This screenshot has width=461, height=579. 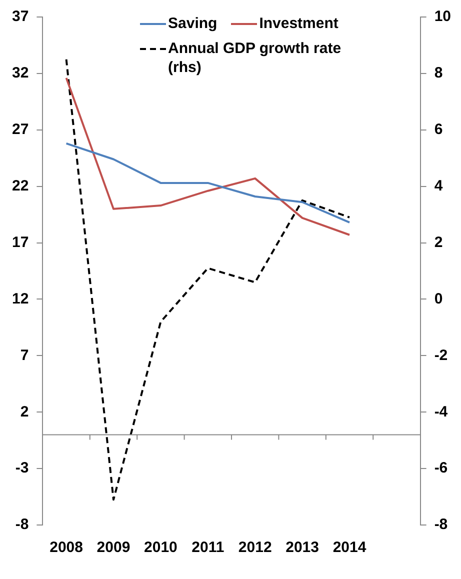 I want to click on y-tick-label: 12, so click(x=20, y=299).